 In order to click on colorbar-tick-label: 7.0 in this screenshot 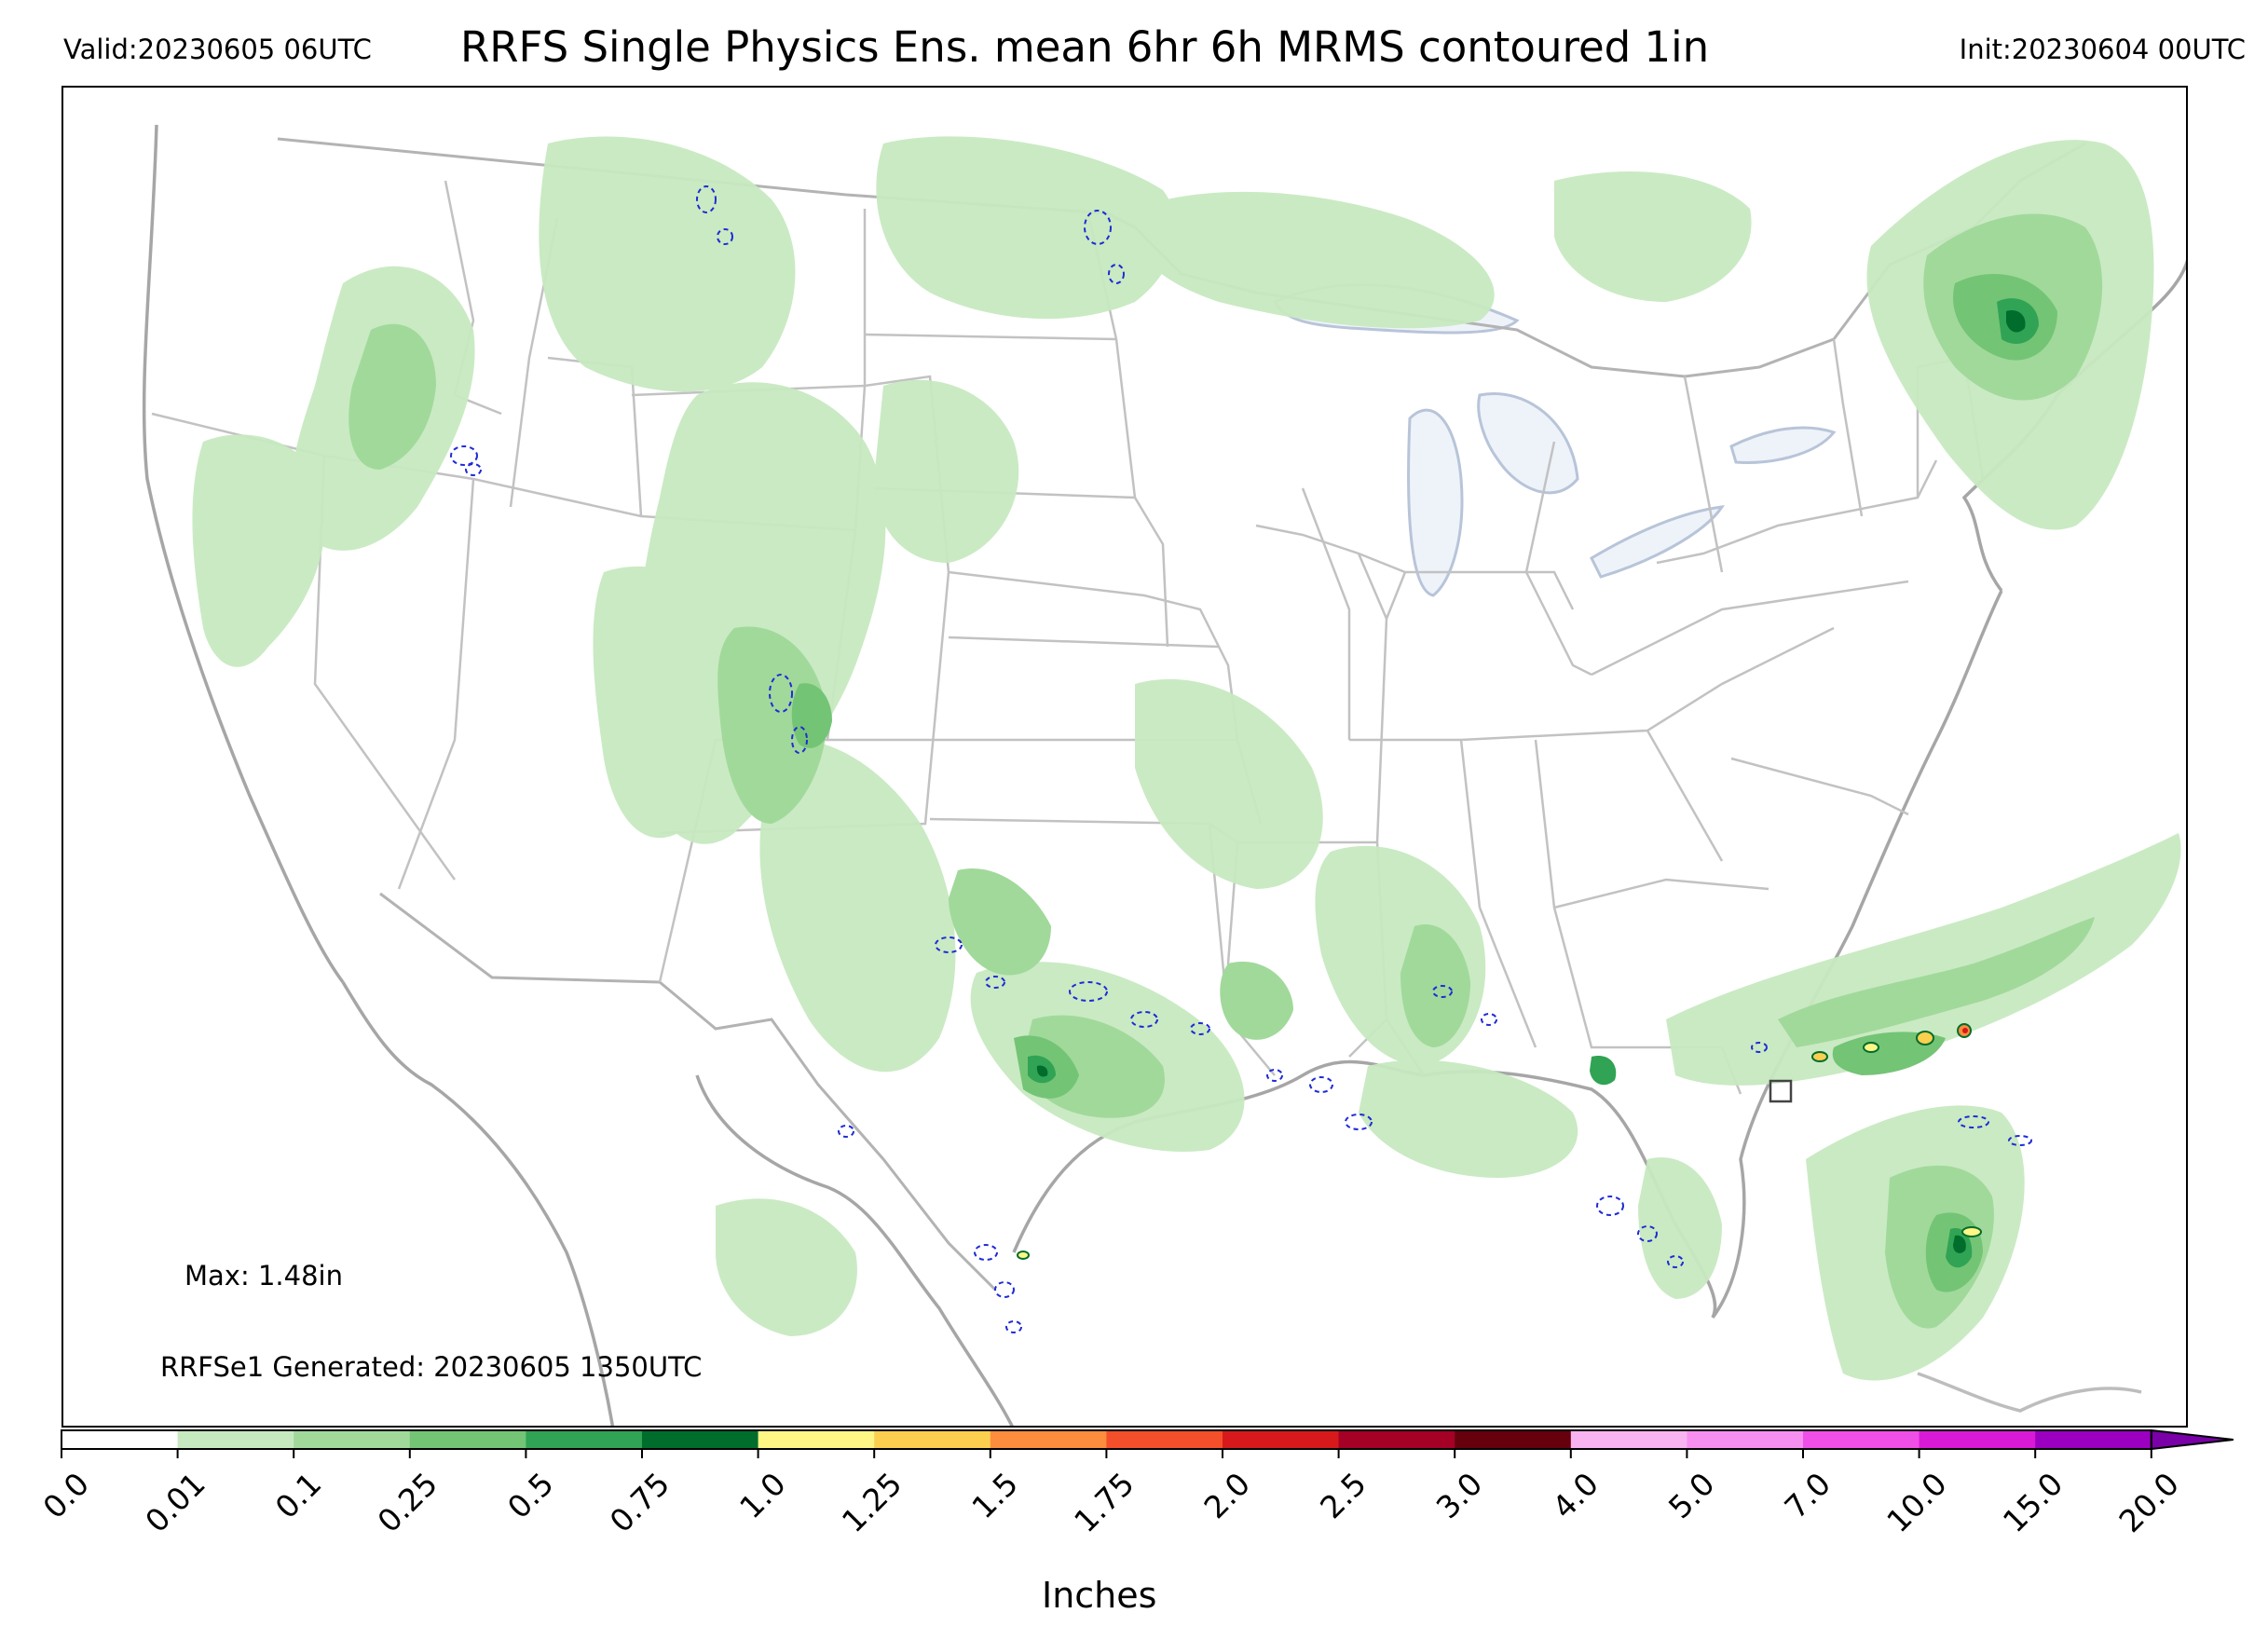, I will do `click(1808, 1496)`.